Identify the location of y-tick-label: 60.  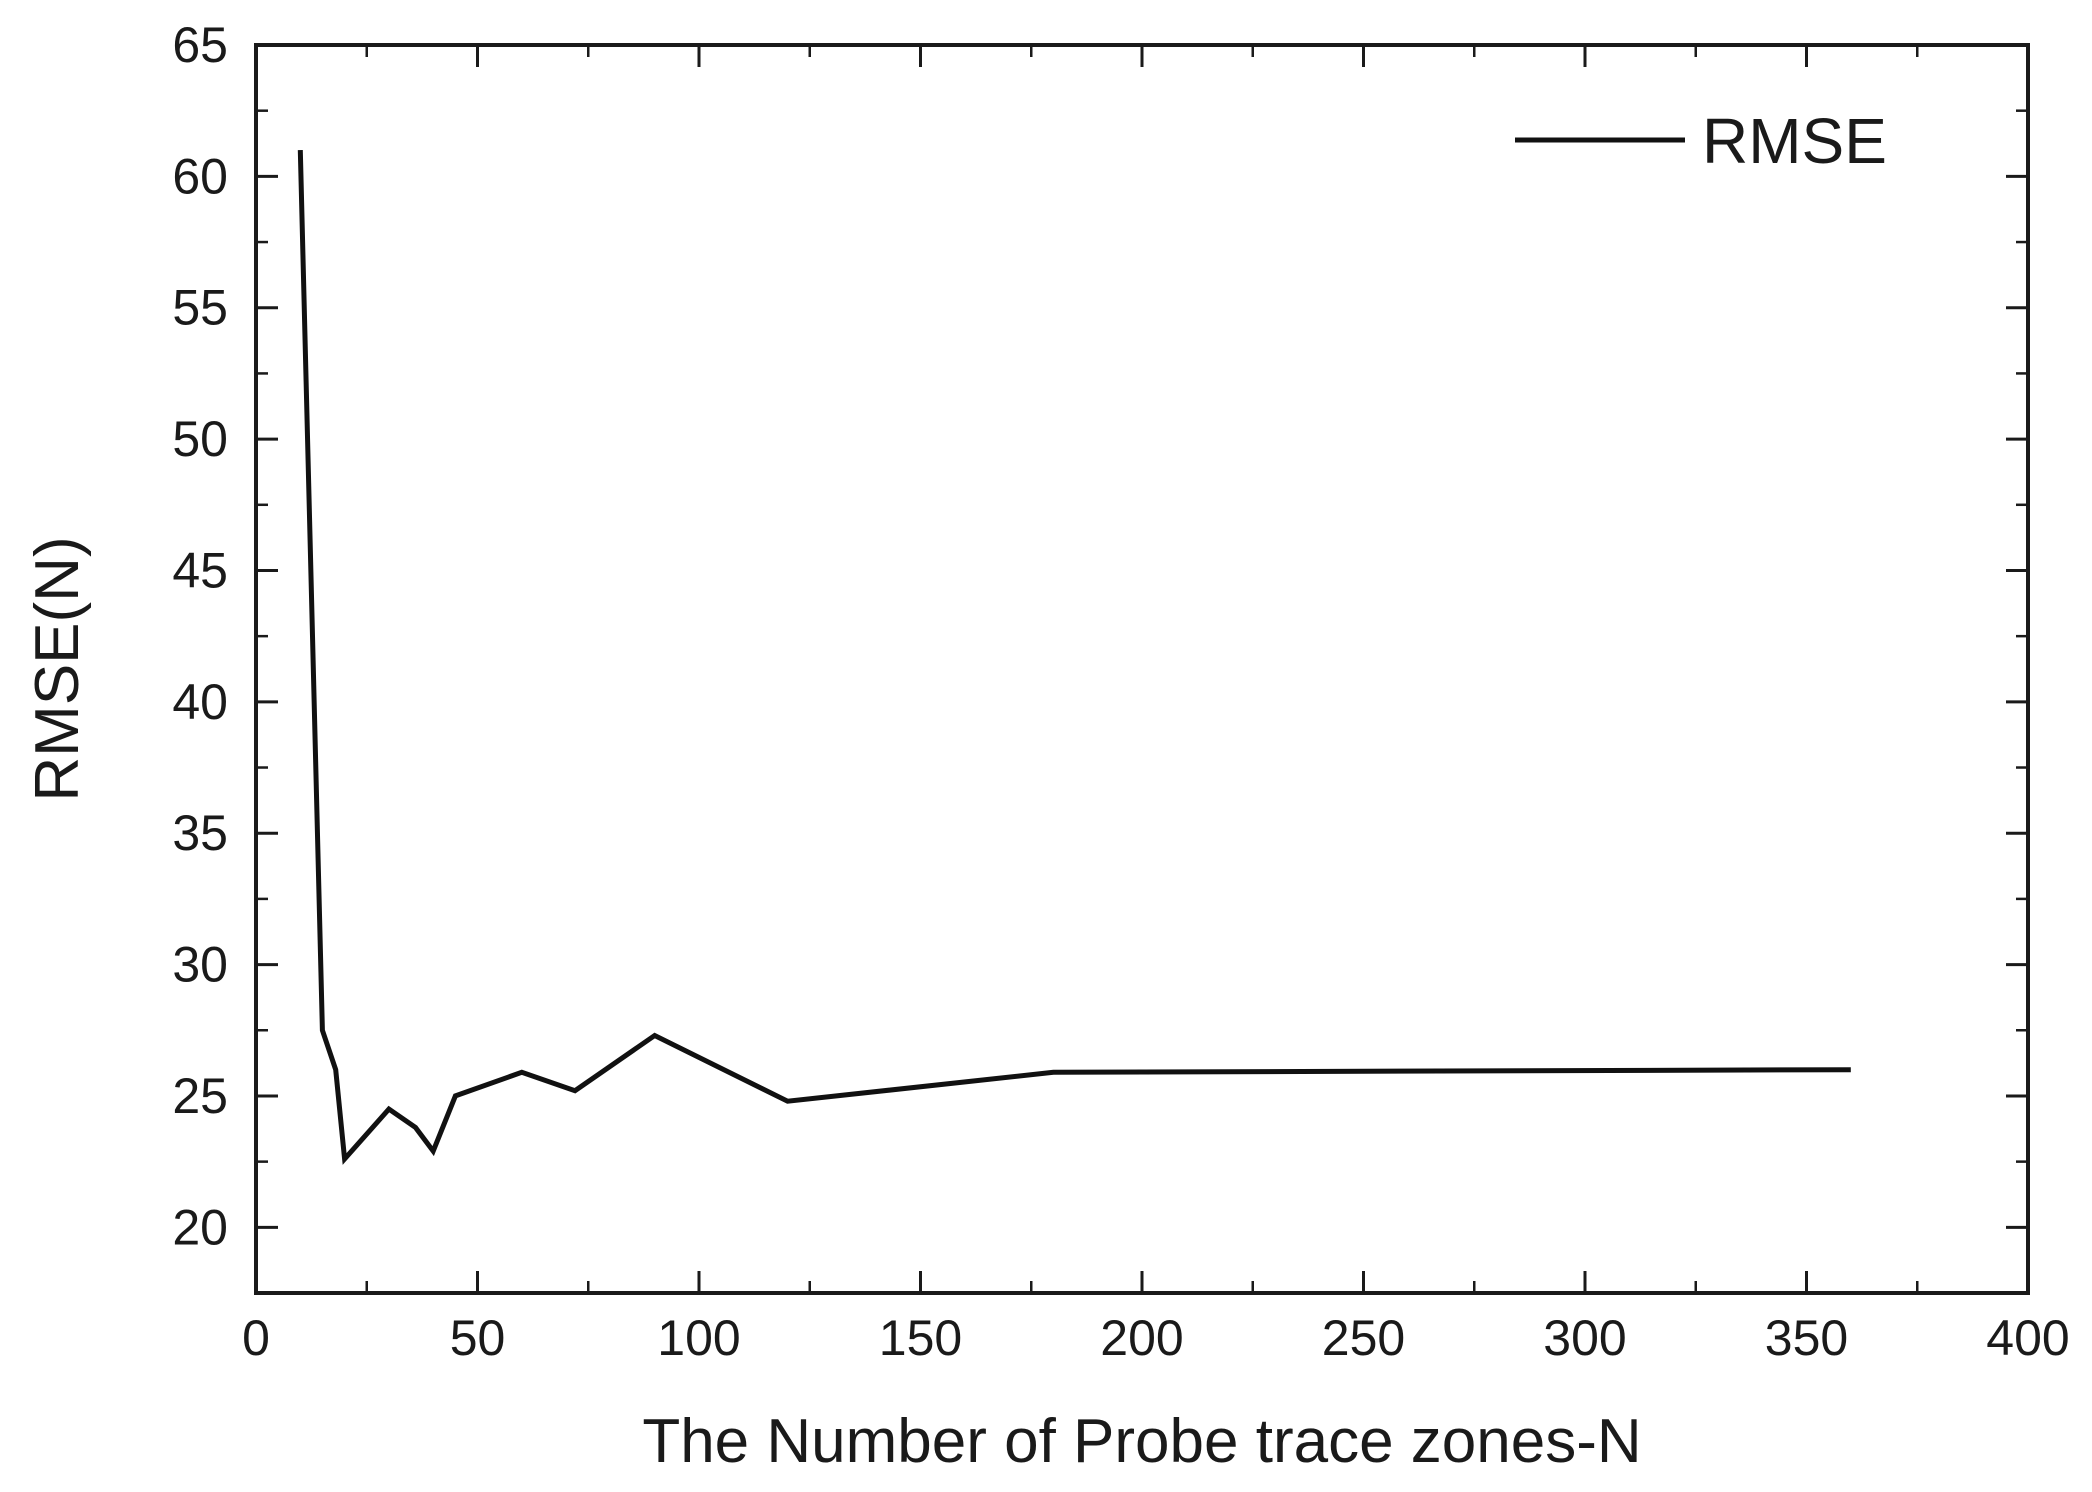
(200, 176).